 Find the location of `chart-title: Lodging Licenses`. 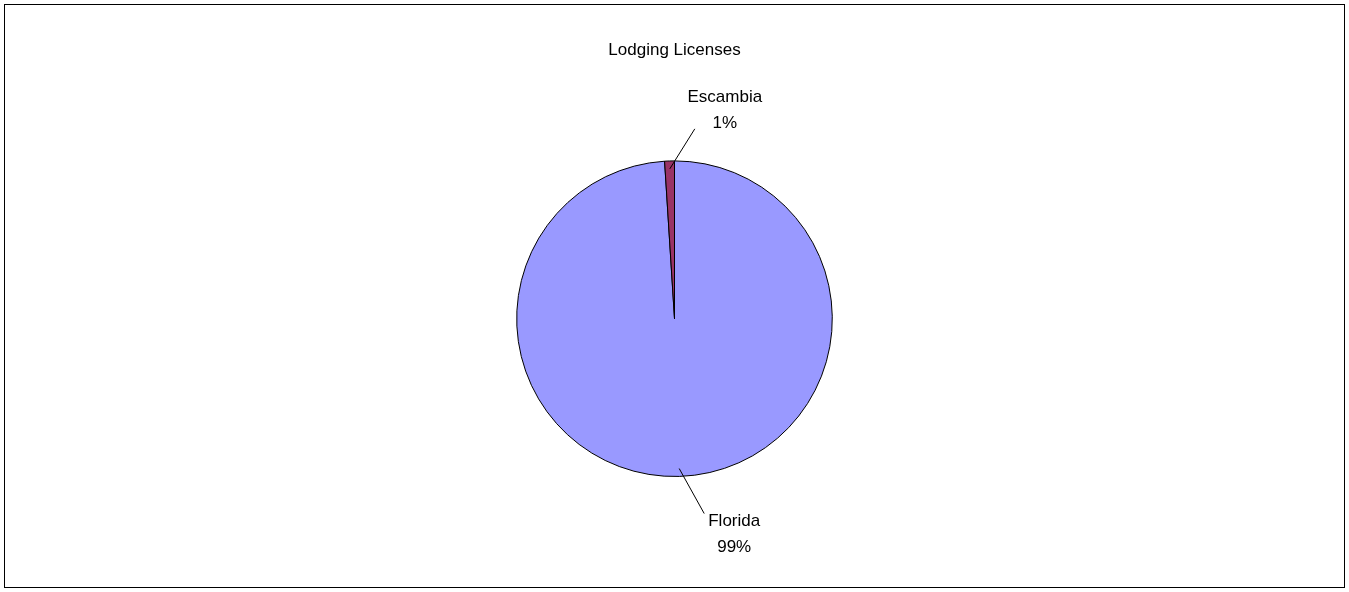

chart-title: Lodging Licenses is located at coordinates (674, 49).